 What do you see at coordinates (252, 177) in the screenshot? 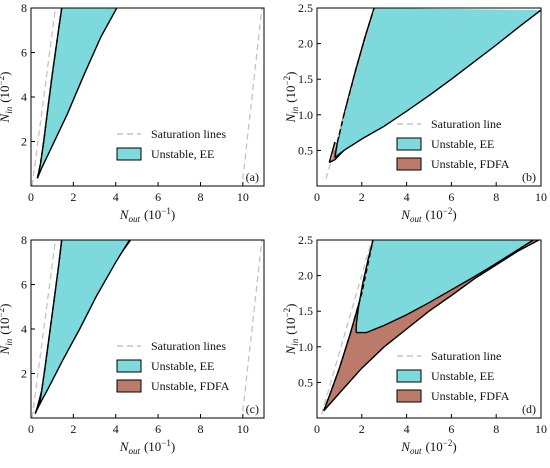
I see `panel-label: (a)` at bounding box center [252, 177].